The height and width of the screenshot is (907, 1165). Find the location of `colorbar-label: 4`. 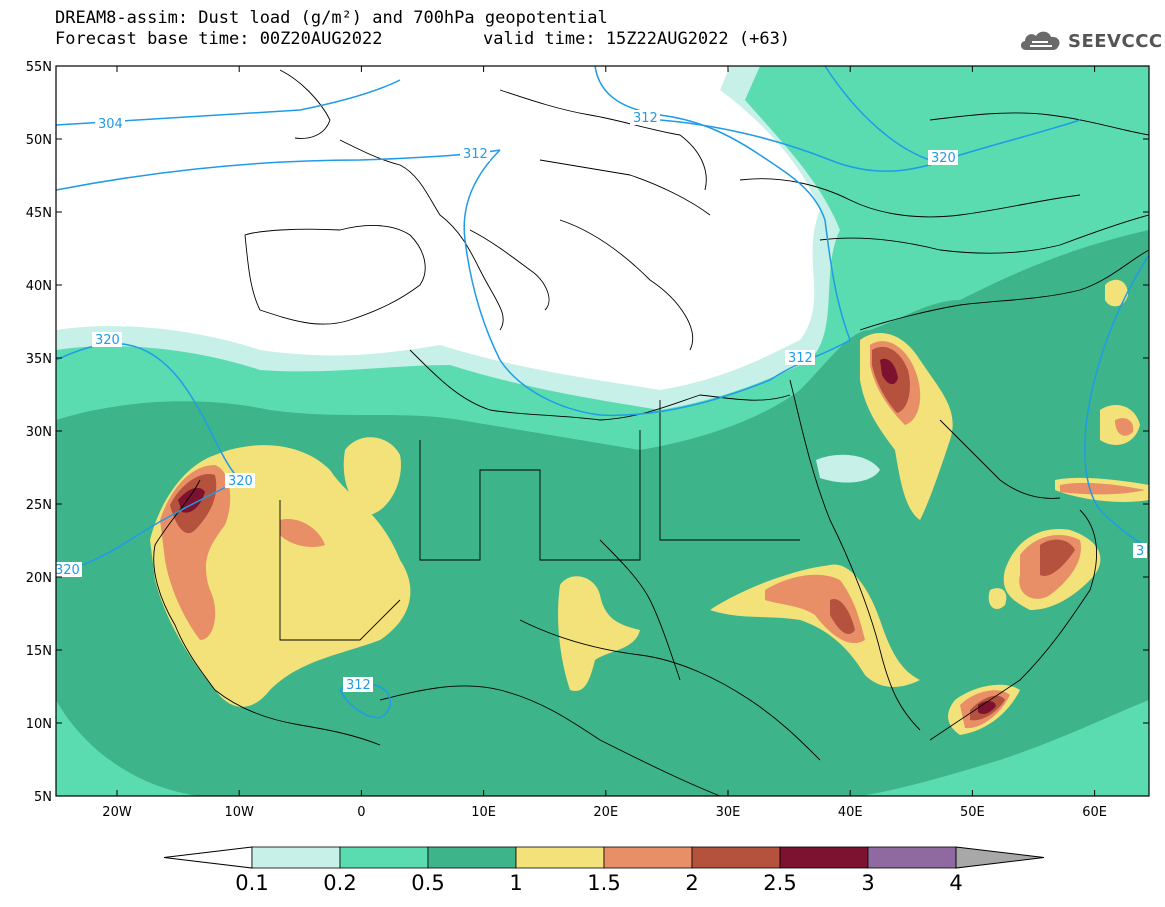

colorbar-label: 4 is located at coordinates (955, 883).